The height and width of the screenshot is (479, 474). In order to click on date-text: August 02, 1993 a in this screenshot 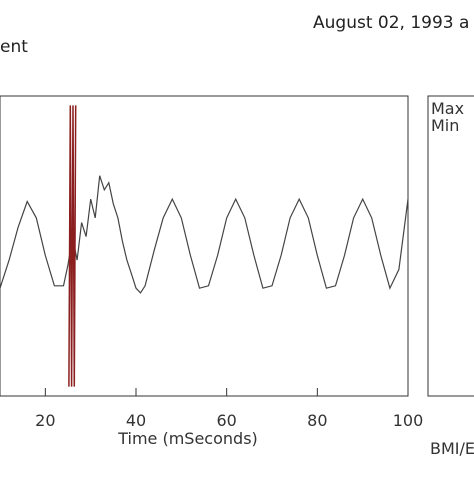, I will do `click(391, 23)`.